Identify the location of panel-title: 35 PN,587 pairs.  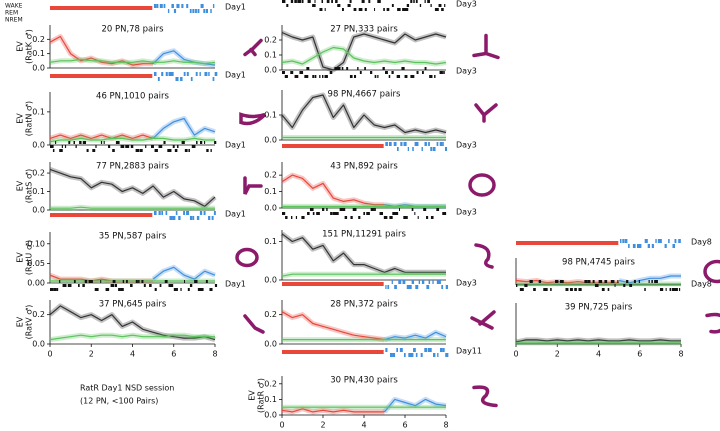
(133, 237).